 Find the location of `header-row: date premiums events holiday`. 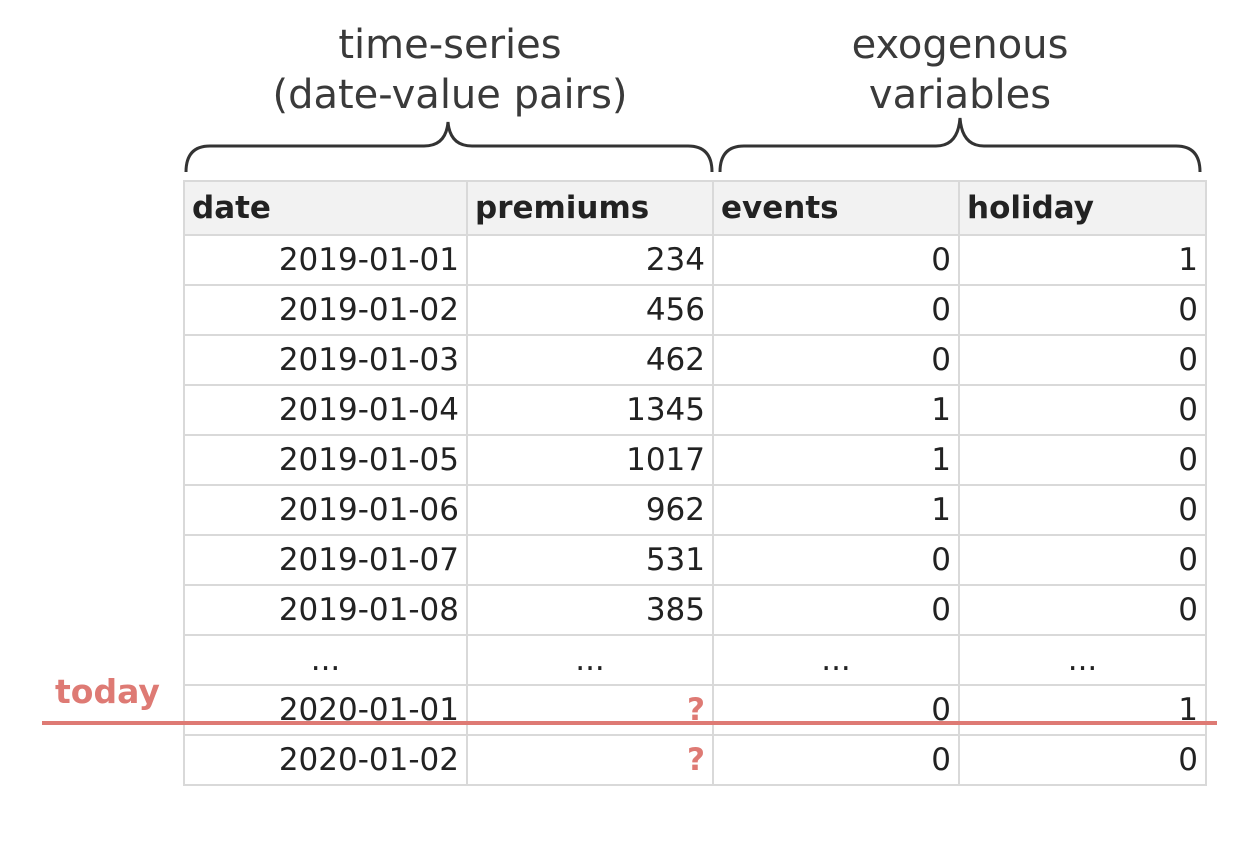

header-row: date premiums events holiday is located at coordinates (695, 208).